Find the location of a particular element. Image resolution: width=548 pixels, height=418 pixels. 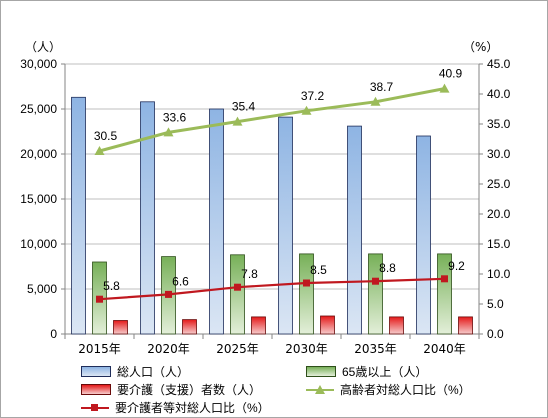

line-elderly-ratio is located at coordinates (272, 120).